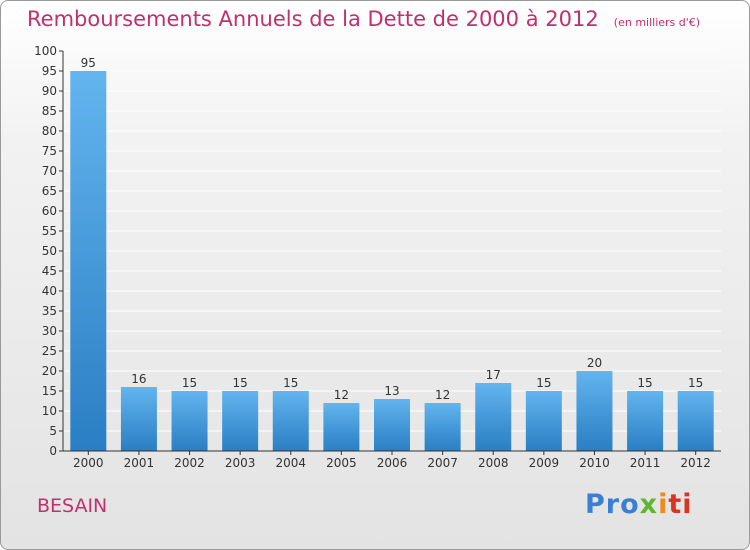 The height and width of the screenshot is (550, 750). I want to click on y-tick-label: 0, so click(53, 451).